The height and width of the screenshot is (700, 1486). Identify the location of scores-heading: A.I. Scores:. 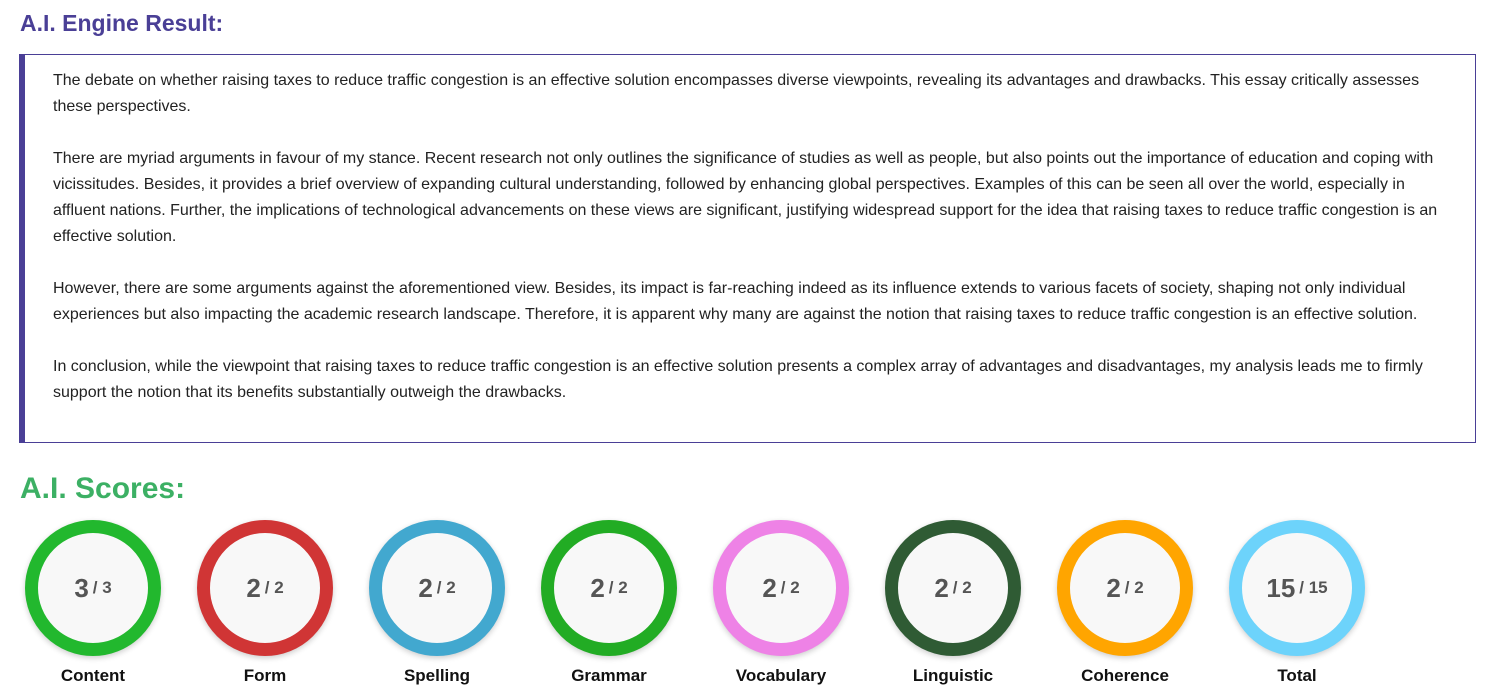
(103, 488).